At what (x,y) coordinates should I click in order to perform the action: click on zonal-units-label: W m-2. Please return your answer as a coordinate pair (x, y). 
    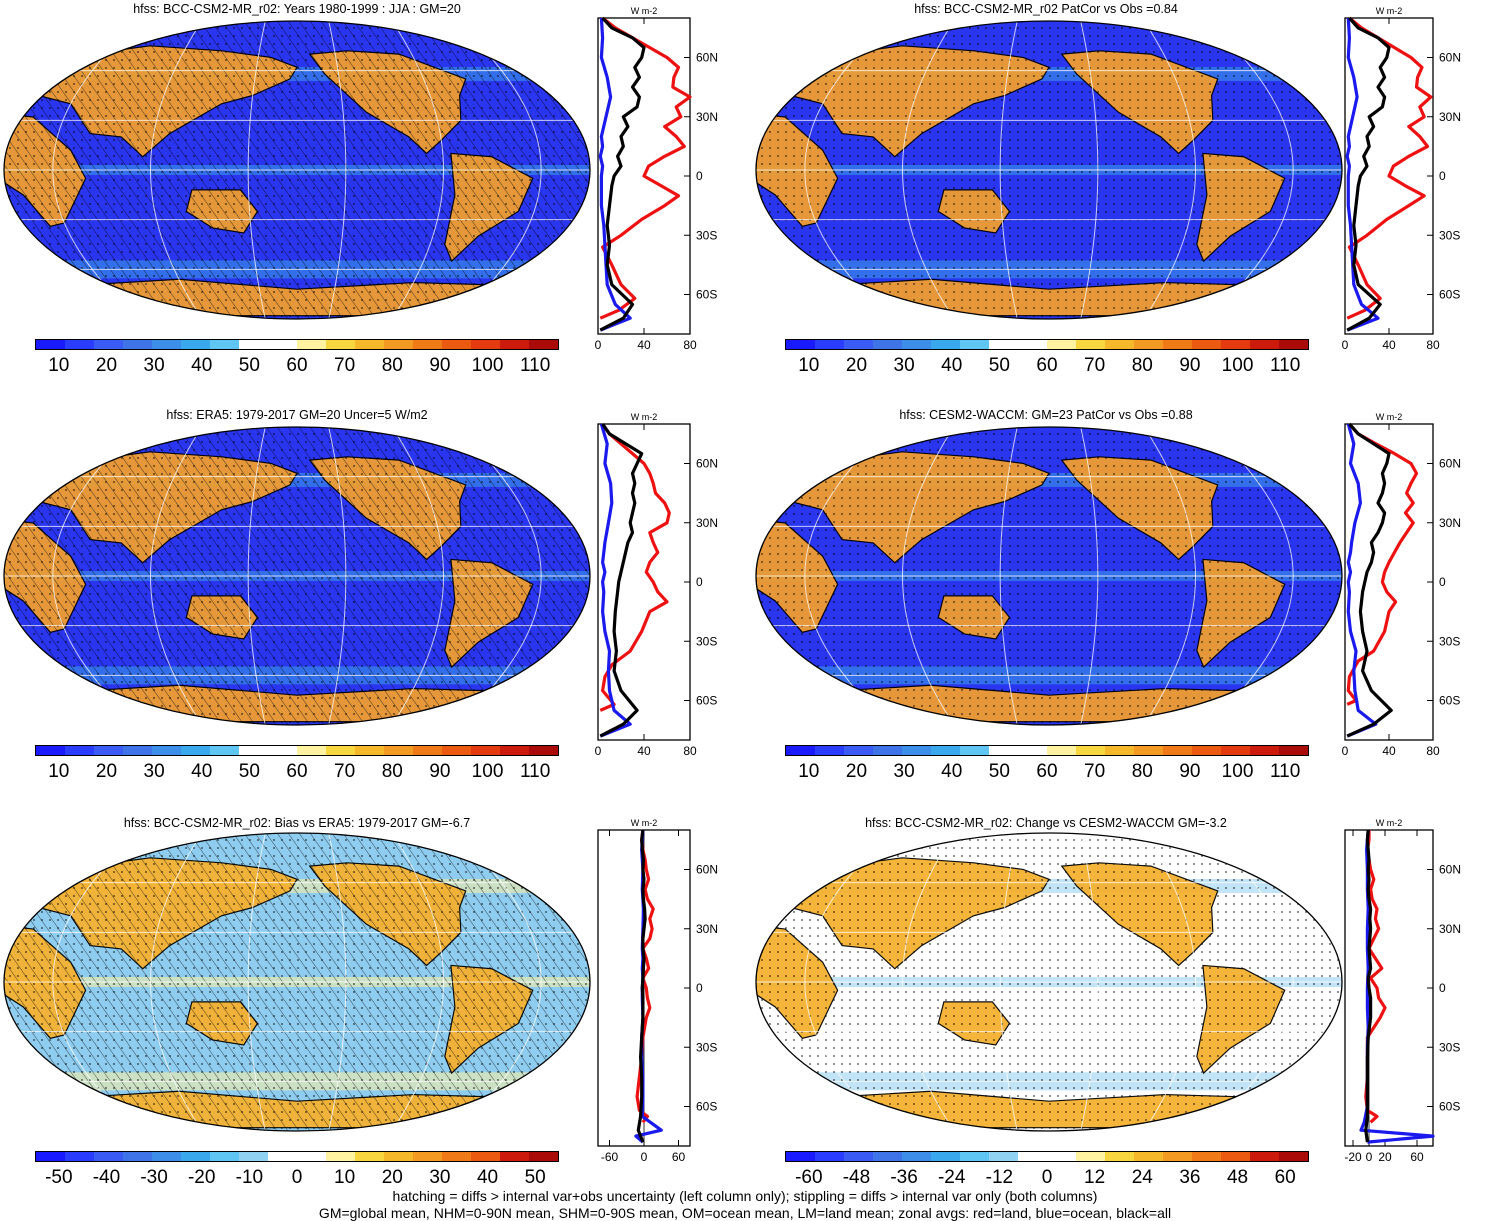
    Looking at the image, I should click on (644, 417).